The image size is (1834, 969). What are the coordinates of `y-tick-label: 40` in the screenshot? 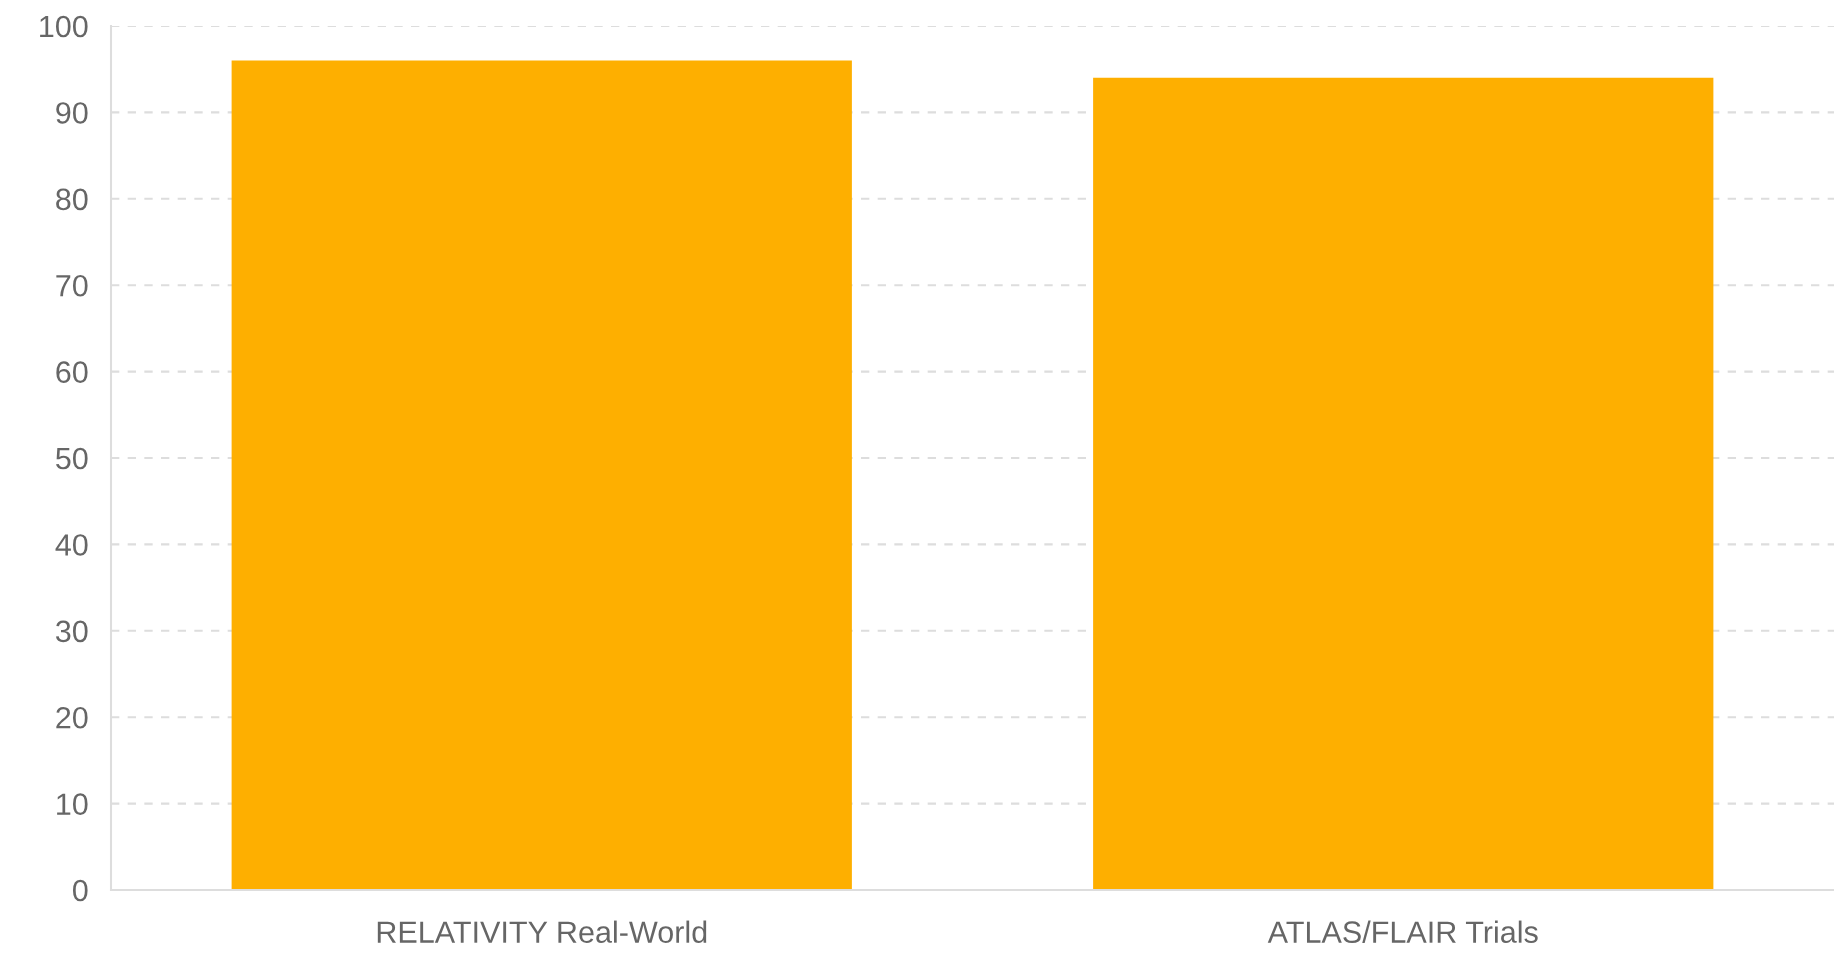 It's located at (71, 545).